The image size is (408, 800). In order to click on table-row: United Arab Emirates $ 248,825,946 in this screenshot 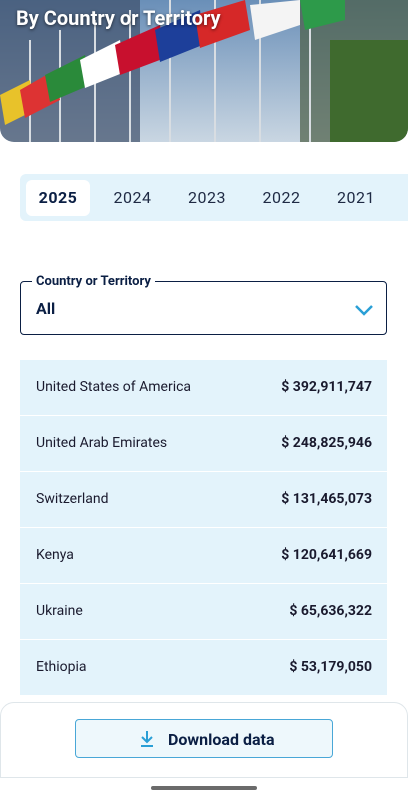, I will do `click(203, 444)`.